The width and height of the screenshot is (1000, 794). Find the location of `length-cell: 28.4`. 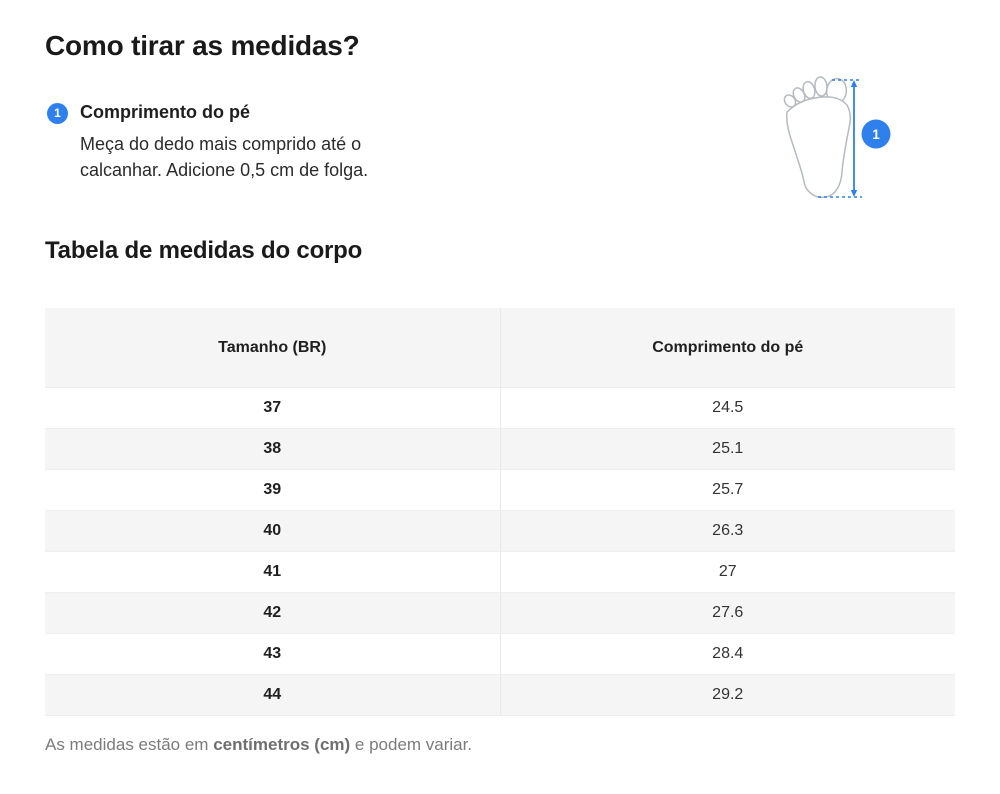

length-cell: 28.4 is located at coordinates (727, 654).